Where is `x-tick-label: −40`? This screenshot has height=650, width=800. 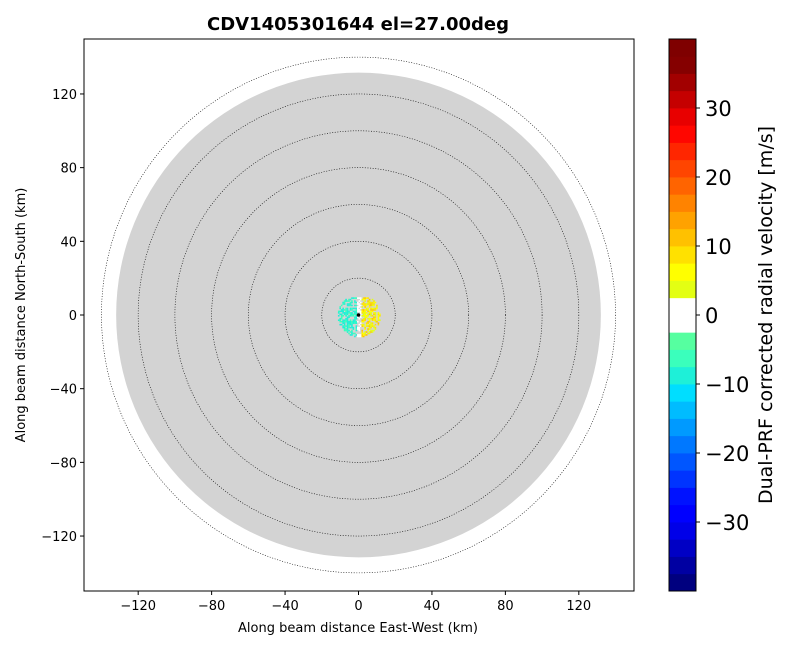 x-tick-label: −40 is located at coordinates (284, 606).